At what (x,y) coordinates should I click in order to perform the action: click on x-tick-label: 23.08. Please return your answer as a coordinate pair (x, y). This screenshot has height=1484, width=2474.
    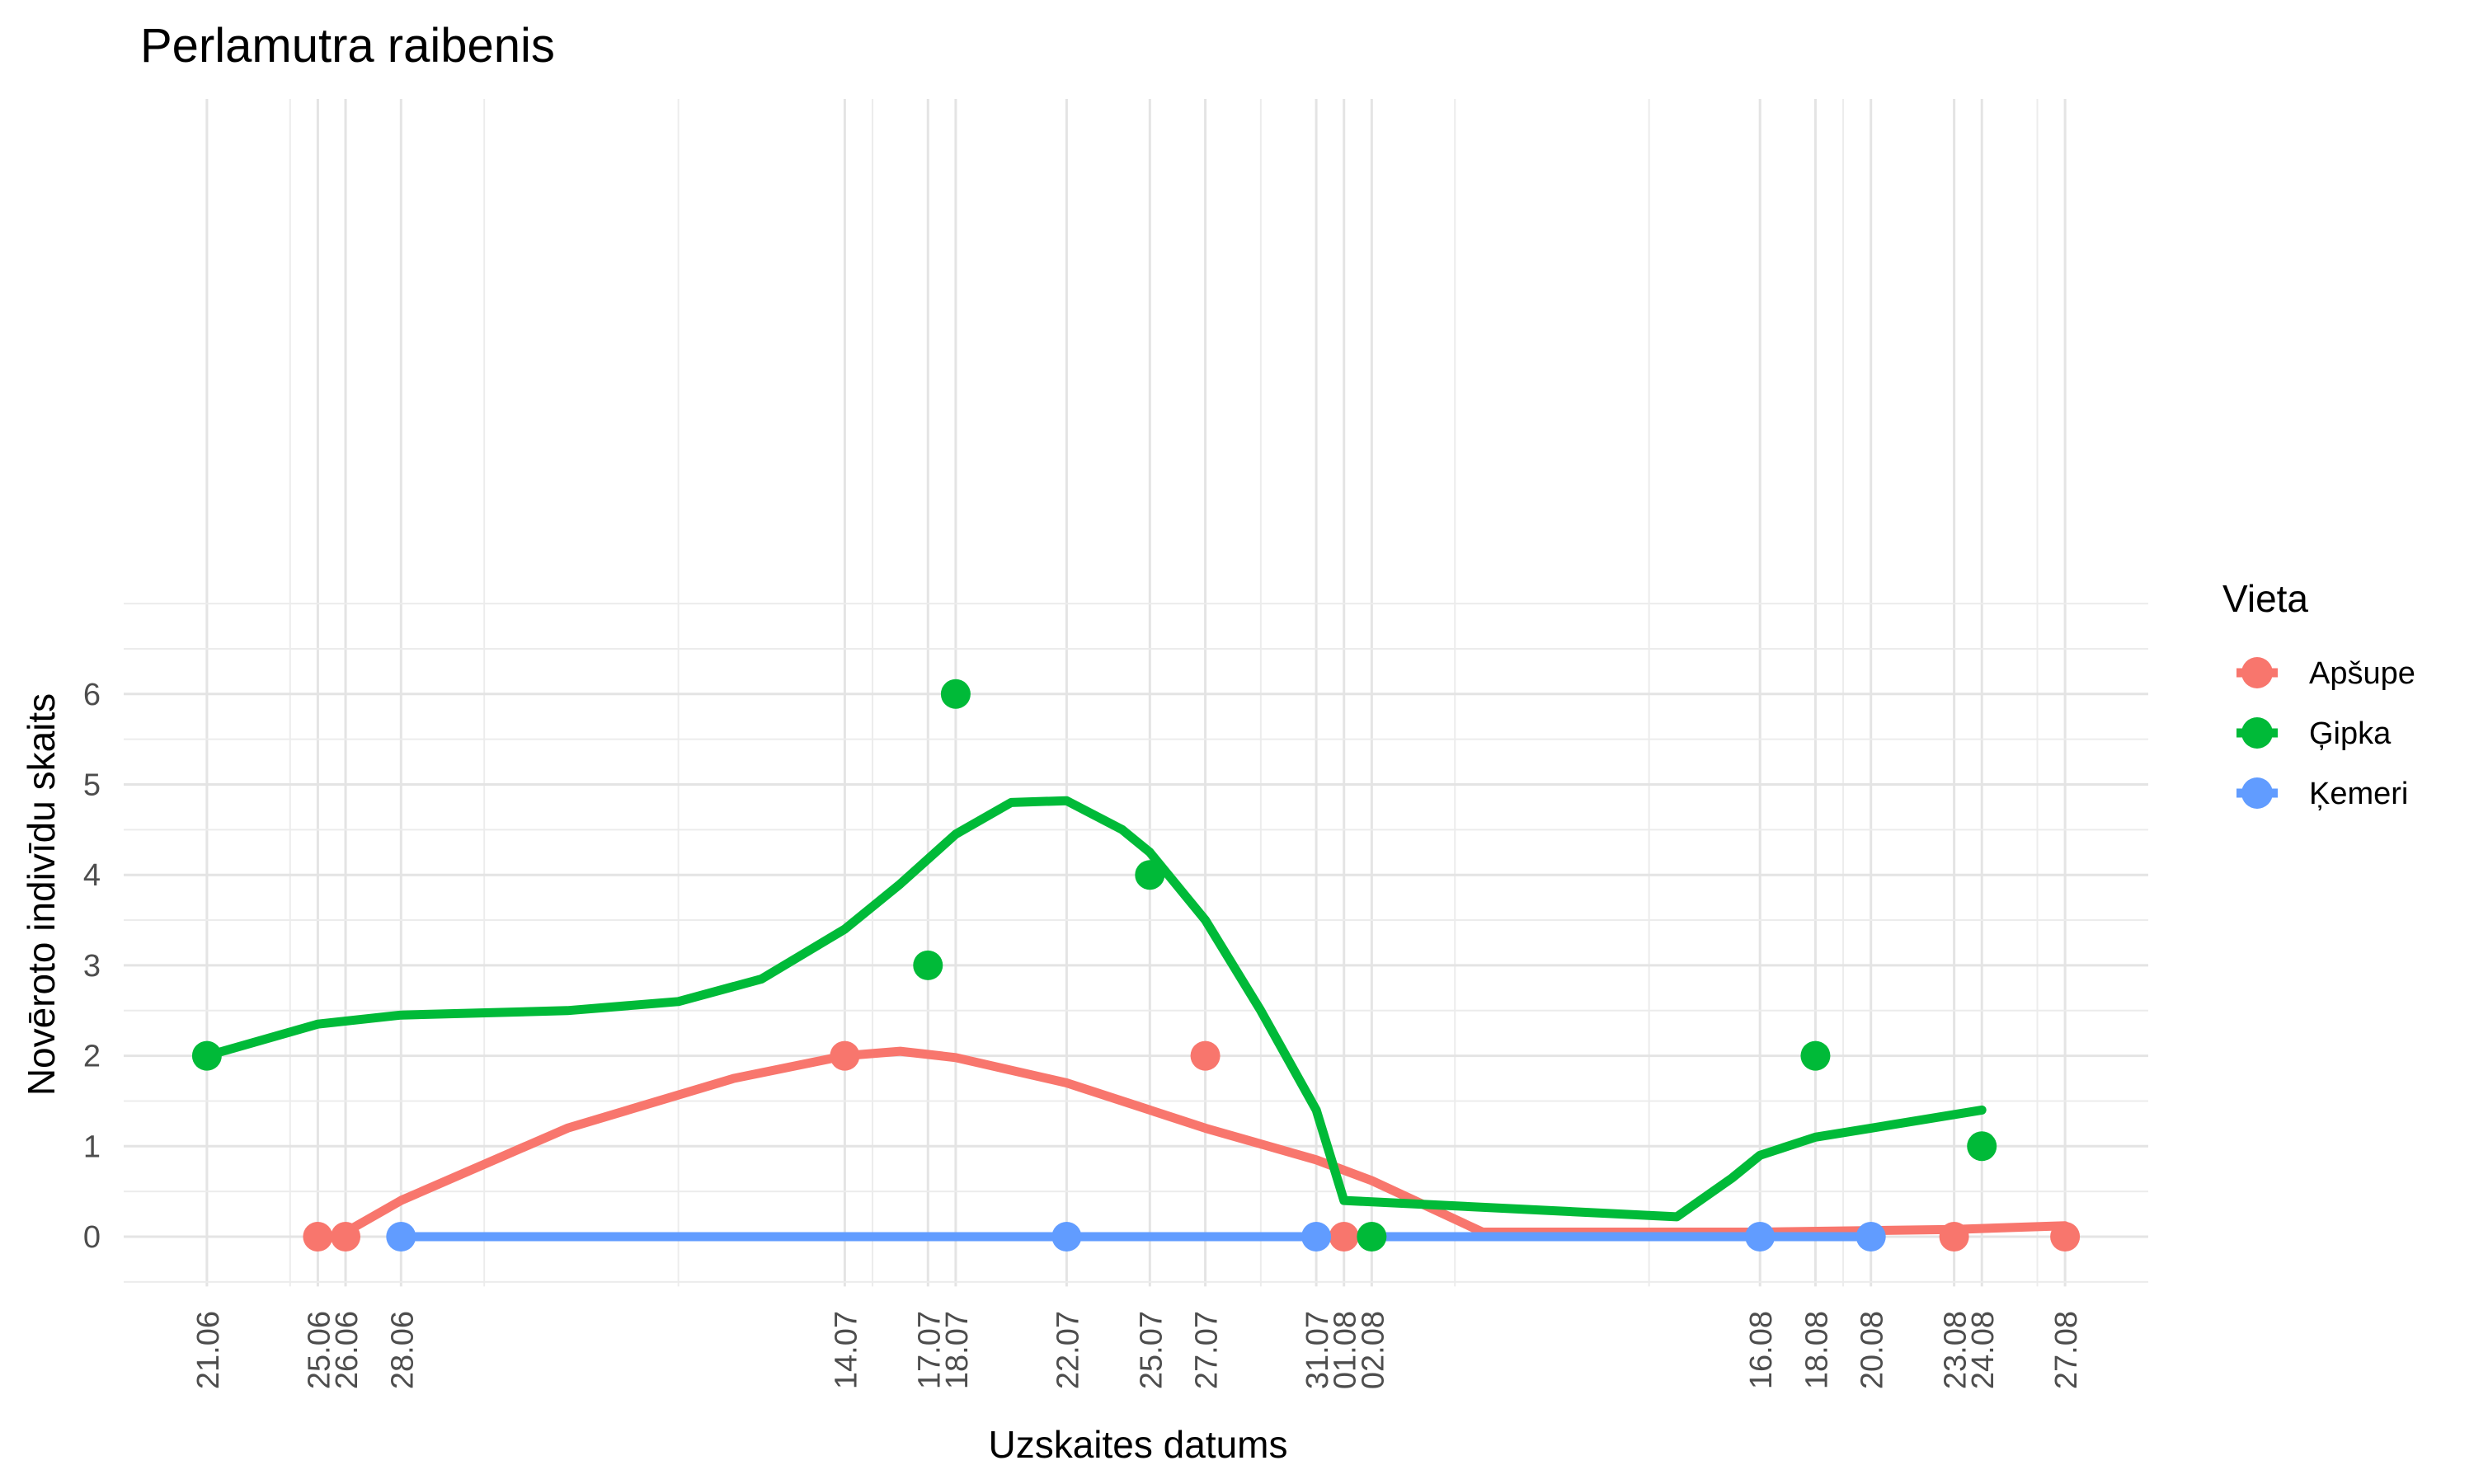
    Looking at the image, I should click on (1956, 1350).